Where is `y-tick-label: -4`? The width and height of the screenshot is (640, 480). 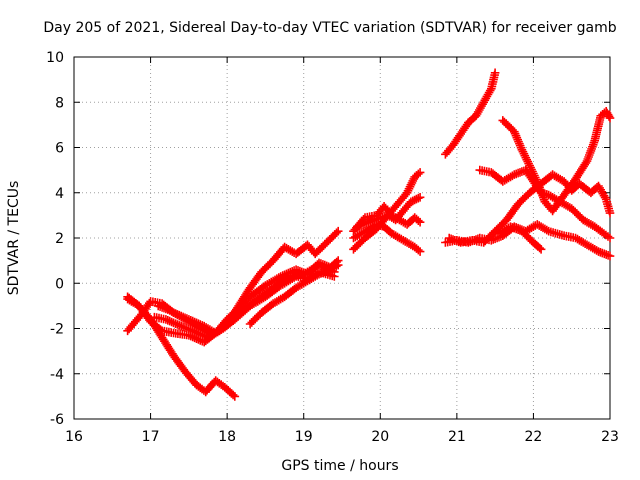
y-tick-label: -4 is located at coordinates (57, 375).